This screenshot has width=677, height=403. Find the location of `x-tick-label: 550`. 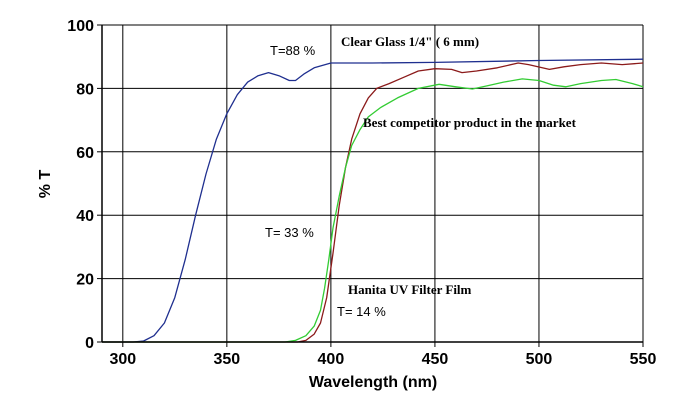

x-tick-label: 550 is located at coordinates (643, 359).